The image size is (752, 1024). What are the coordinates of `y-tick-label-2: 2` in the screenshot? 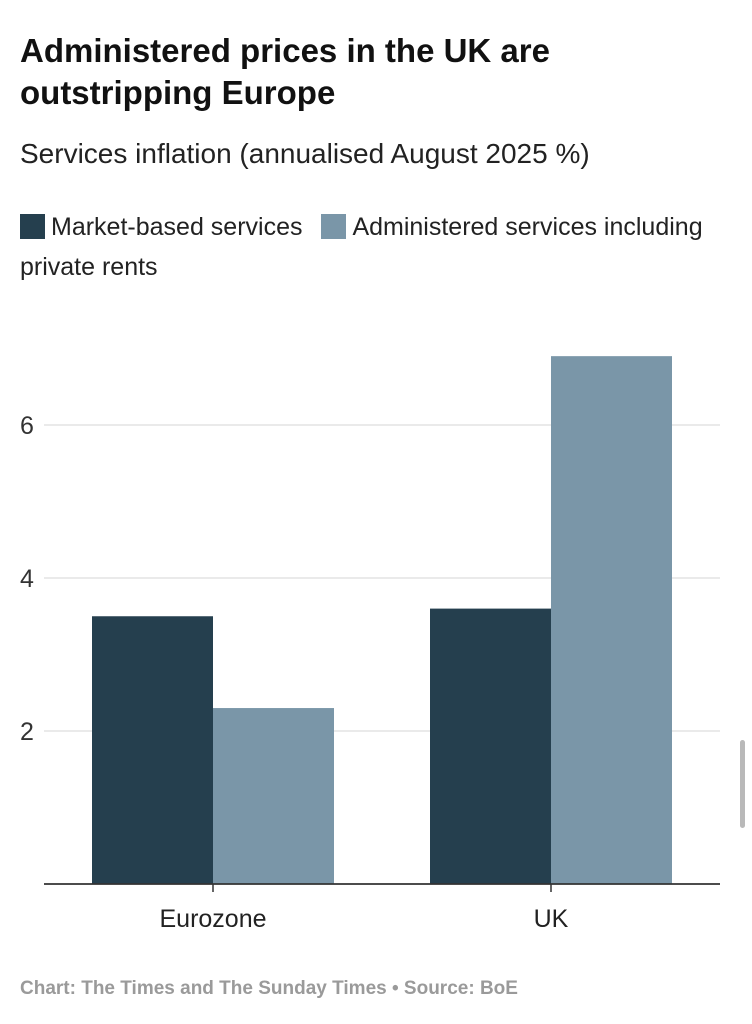 It's located at (27, 732).